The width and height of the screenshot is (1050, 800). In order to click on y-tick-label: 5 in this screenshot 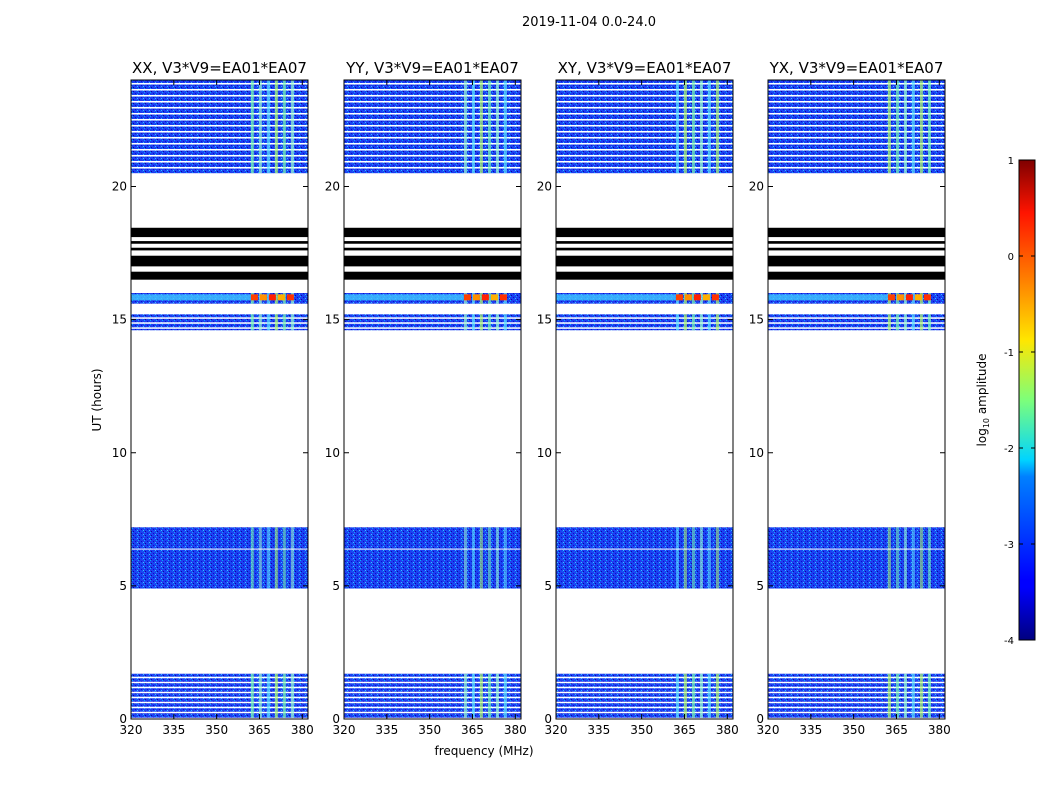, I will do `click(760, 586)`.